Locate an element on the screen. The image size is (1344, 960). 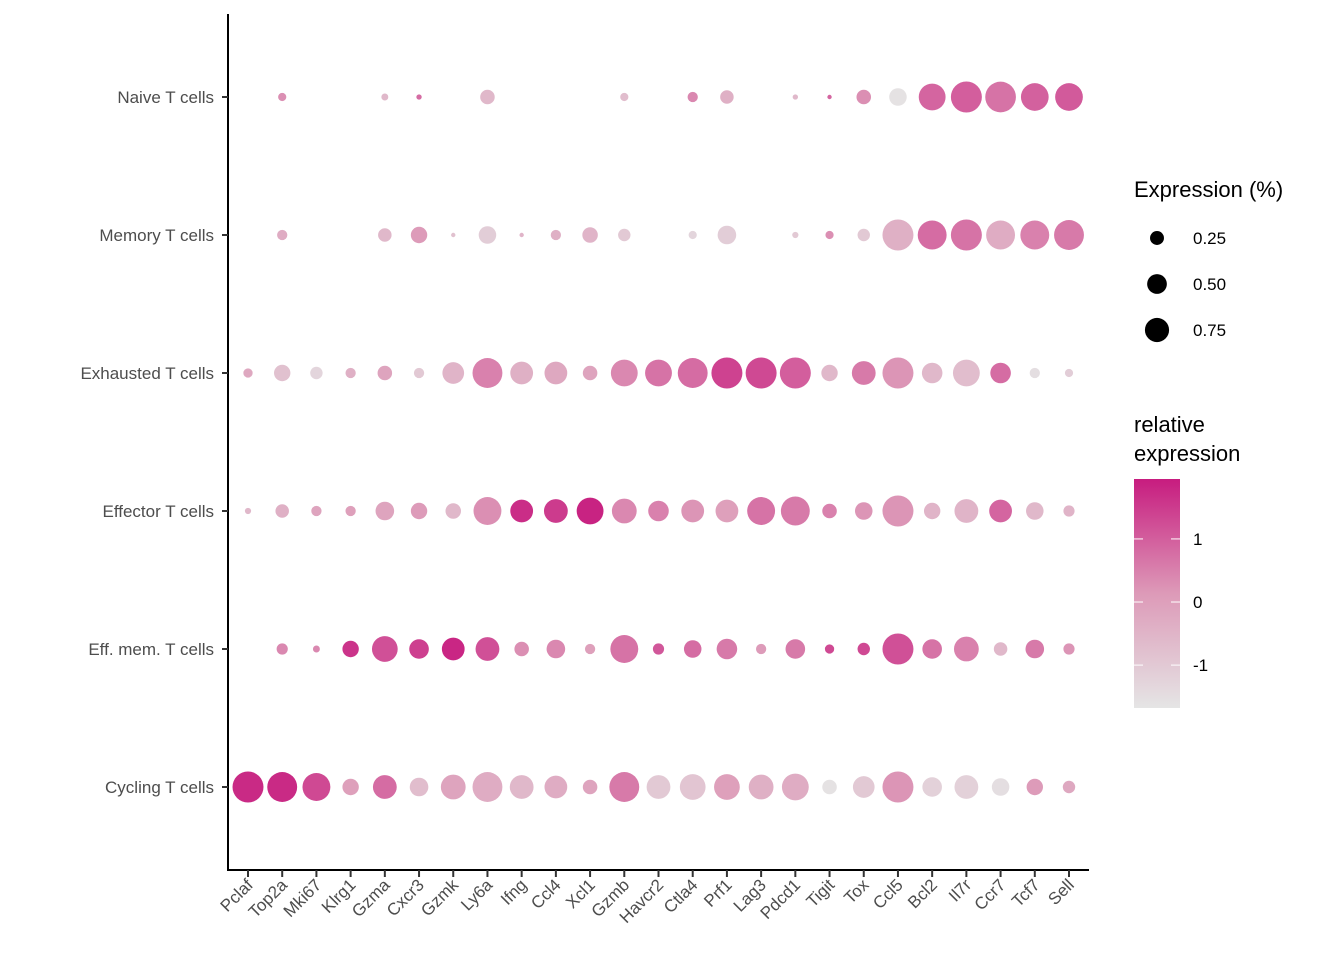
x-tick-label: Sell is located at coordinates (1060, 891).